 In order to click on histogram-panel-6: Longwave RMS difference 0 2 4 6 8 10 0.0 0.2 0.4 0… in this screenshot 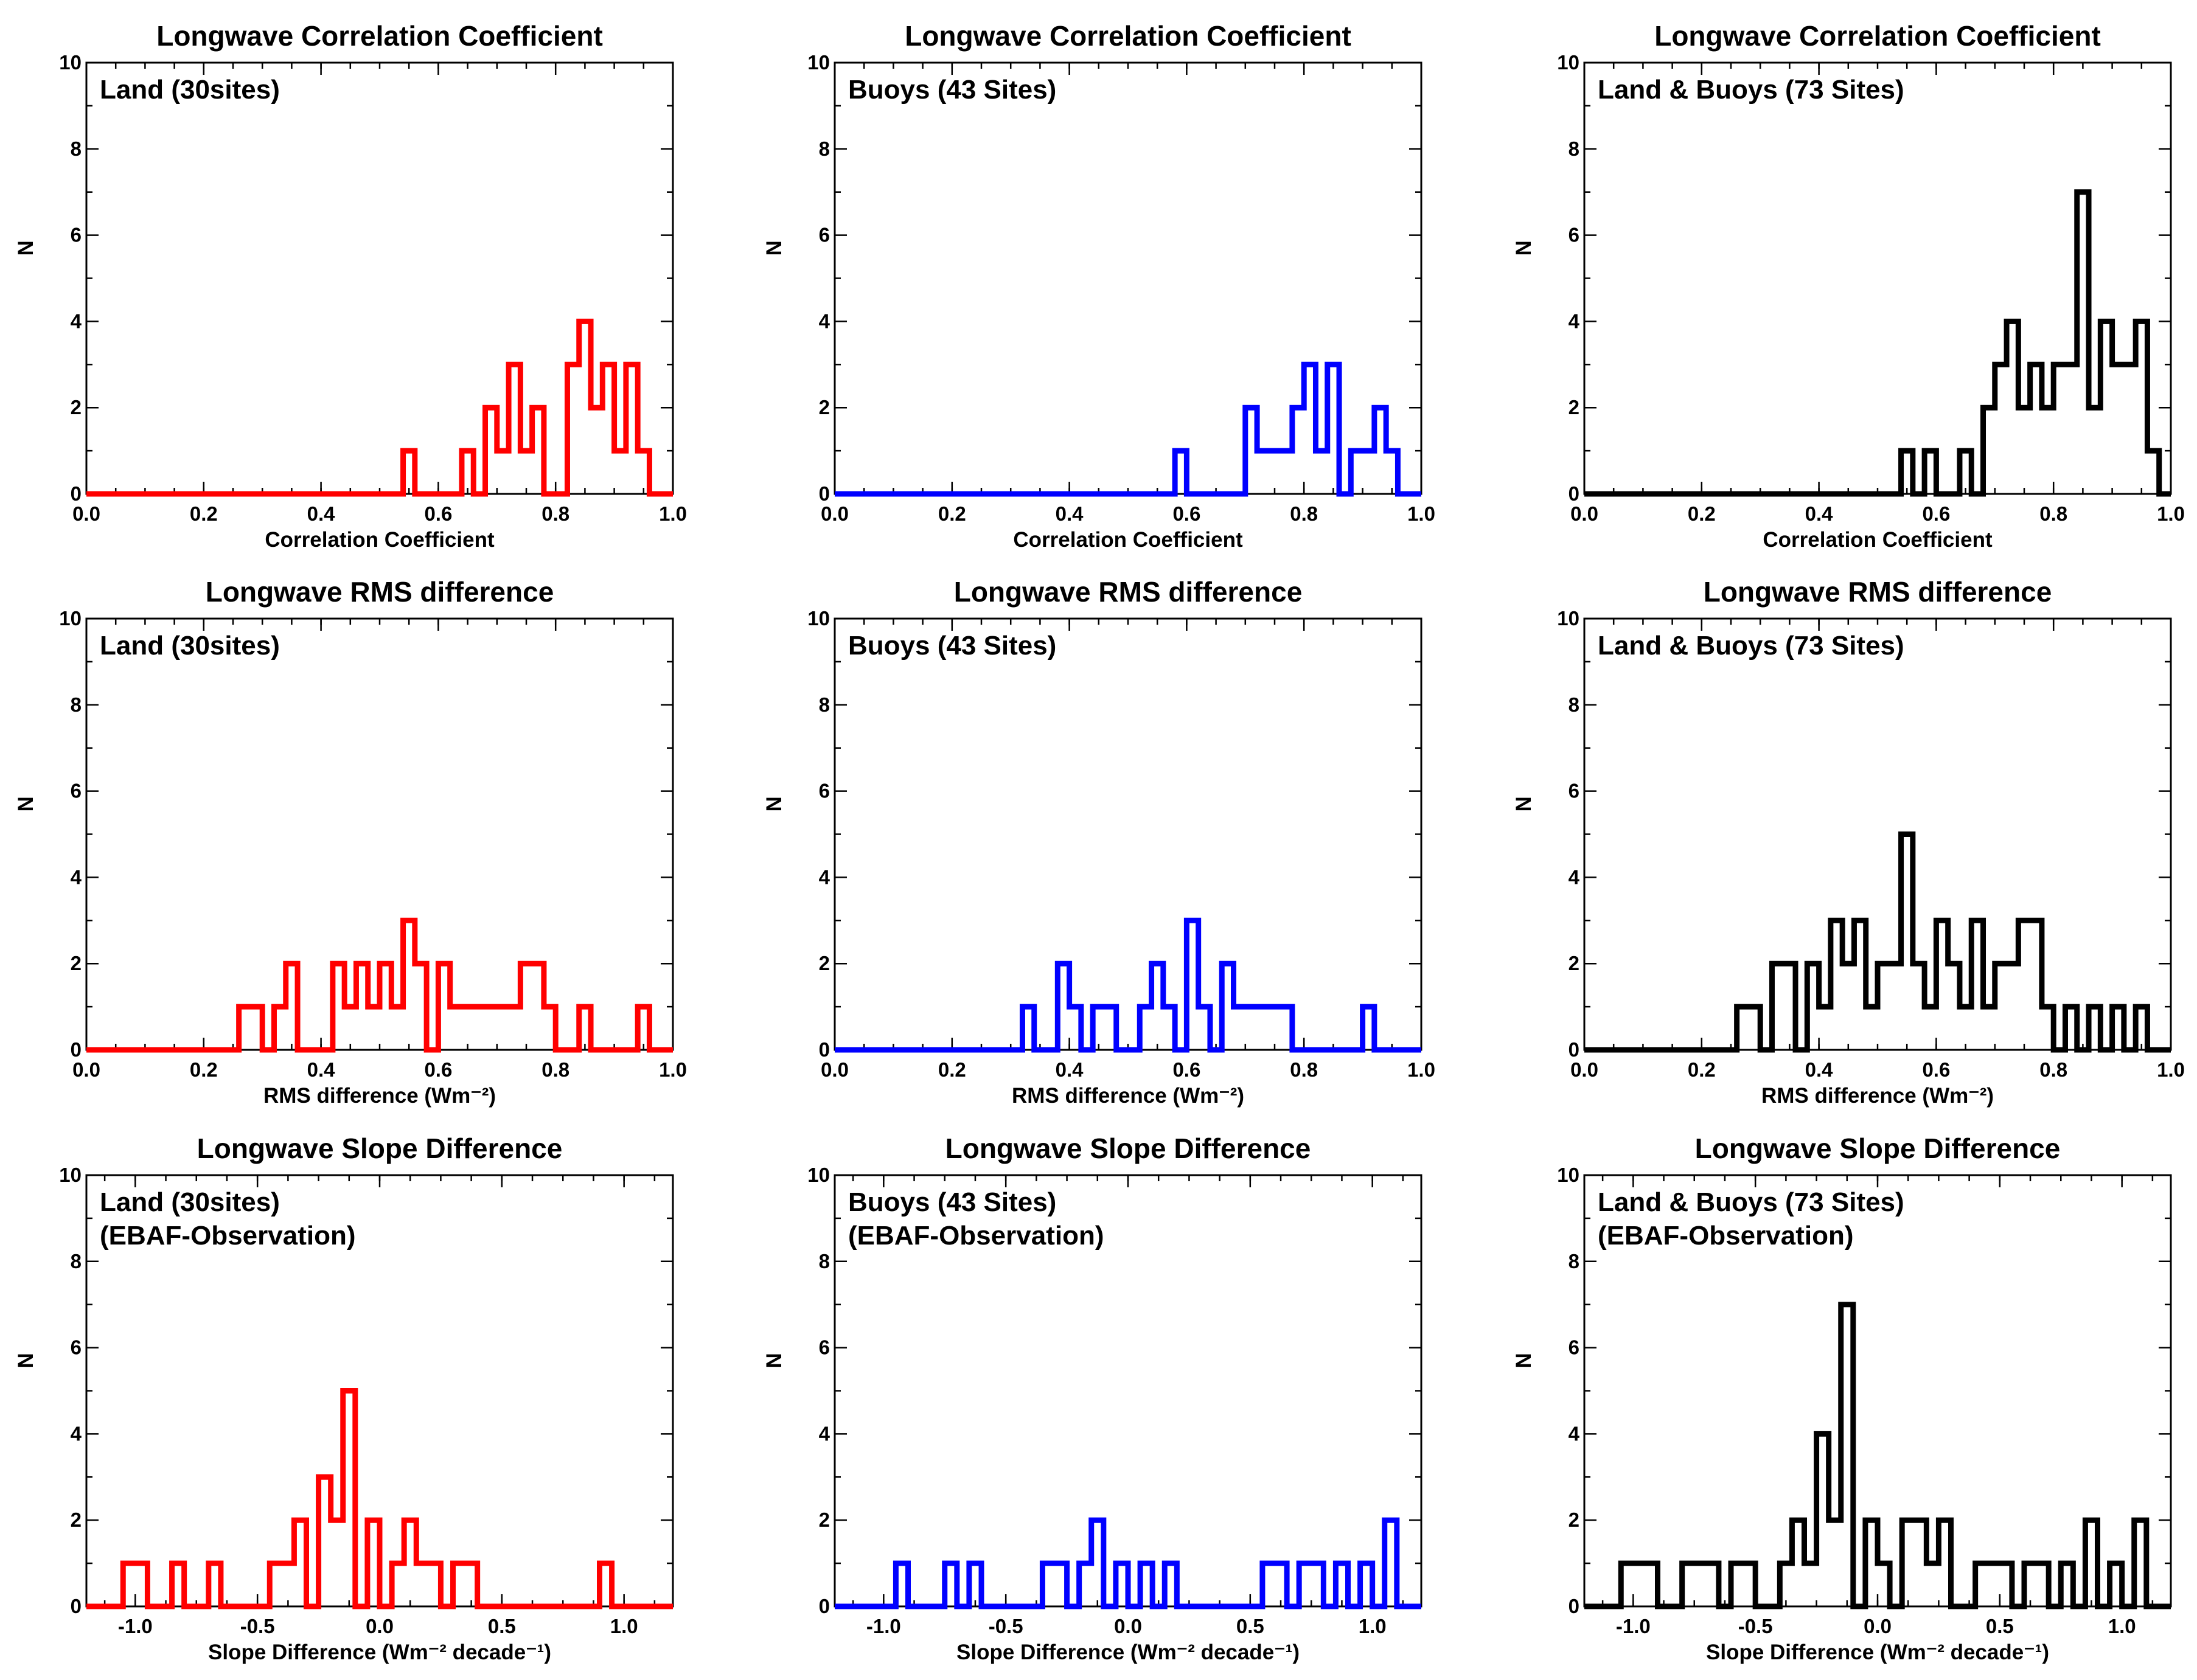, I will do `click(1849, 842)`.